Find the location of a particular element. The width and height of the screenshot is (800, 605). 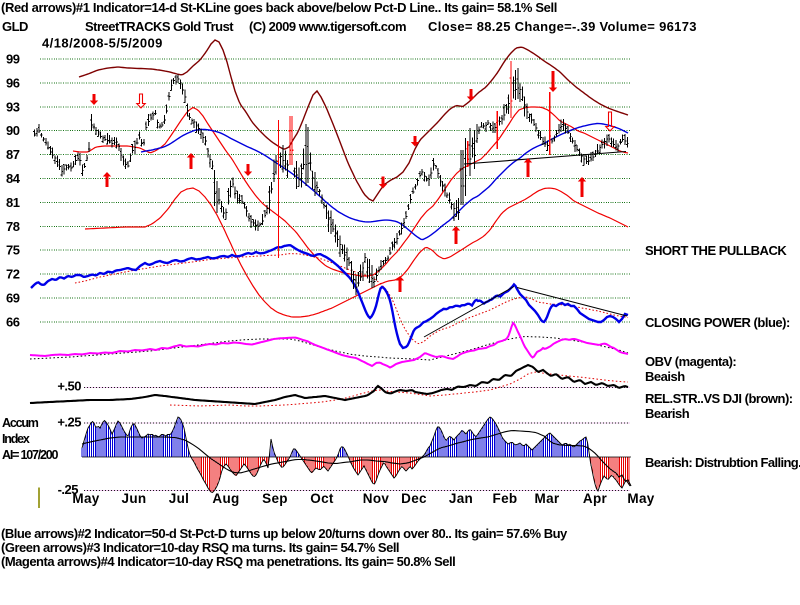

svg-text: +.25 is located at coordinates (69, 422).